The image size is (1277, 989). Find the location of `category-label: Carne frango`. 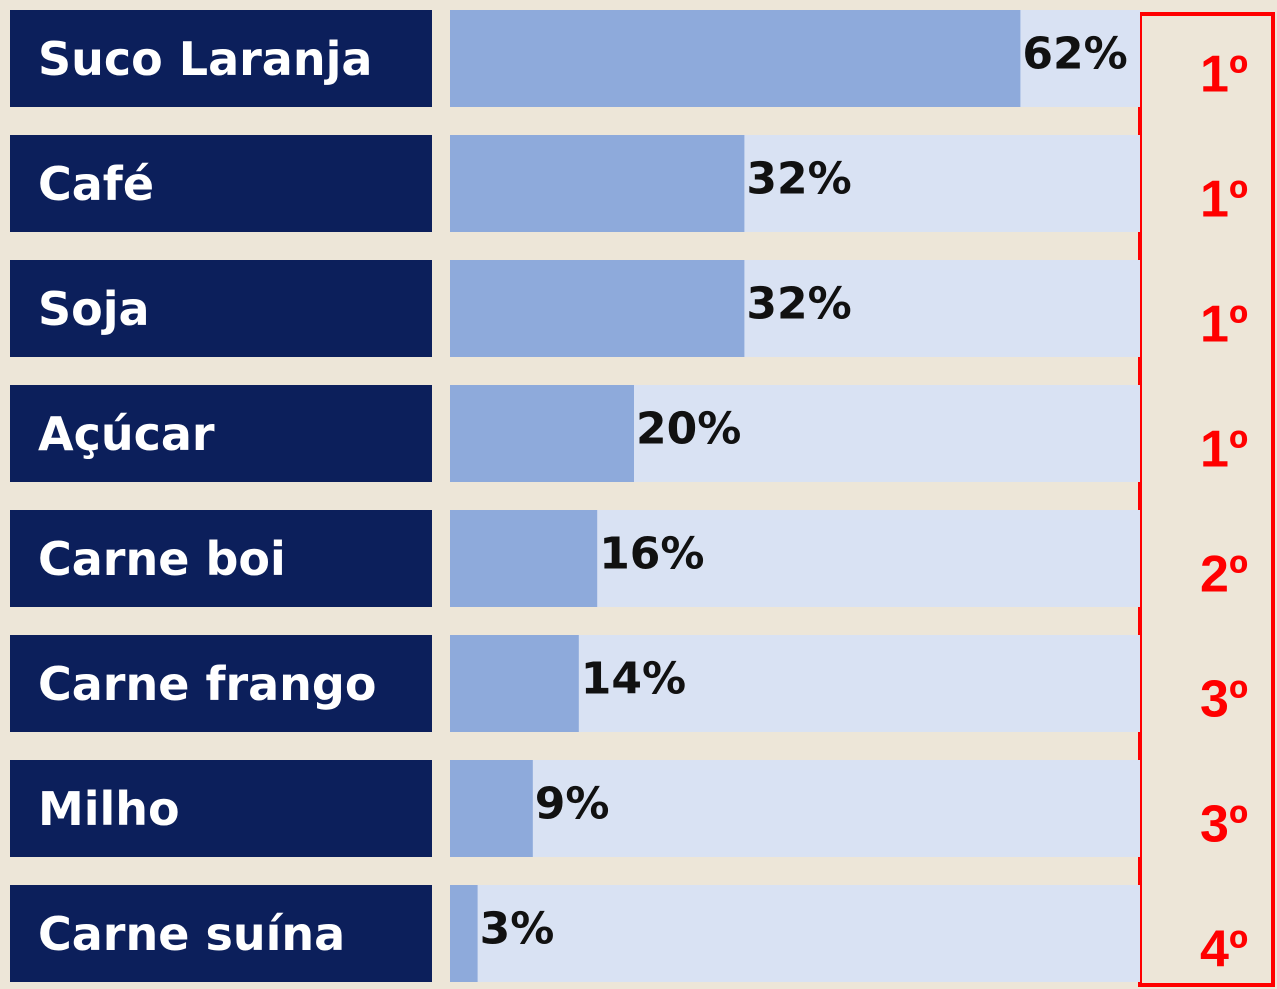

category-label: Carne frango is located at coordinates (207, 684).